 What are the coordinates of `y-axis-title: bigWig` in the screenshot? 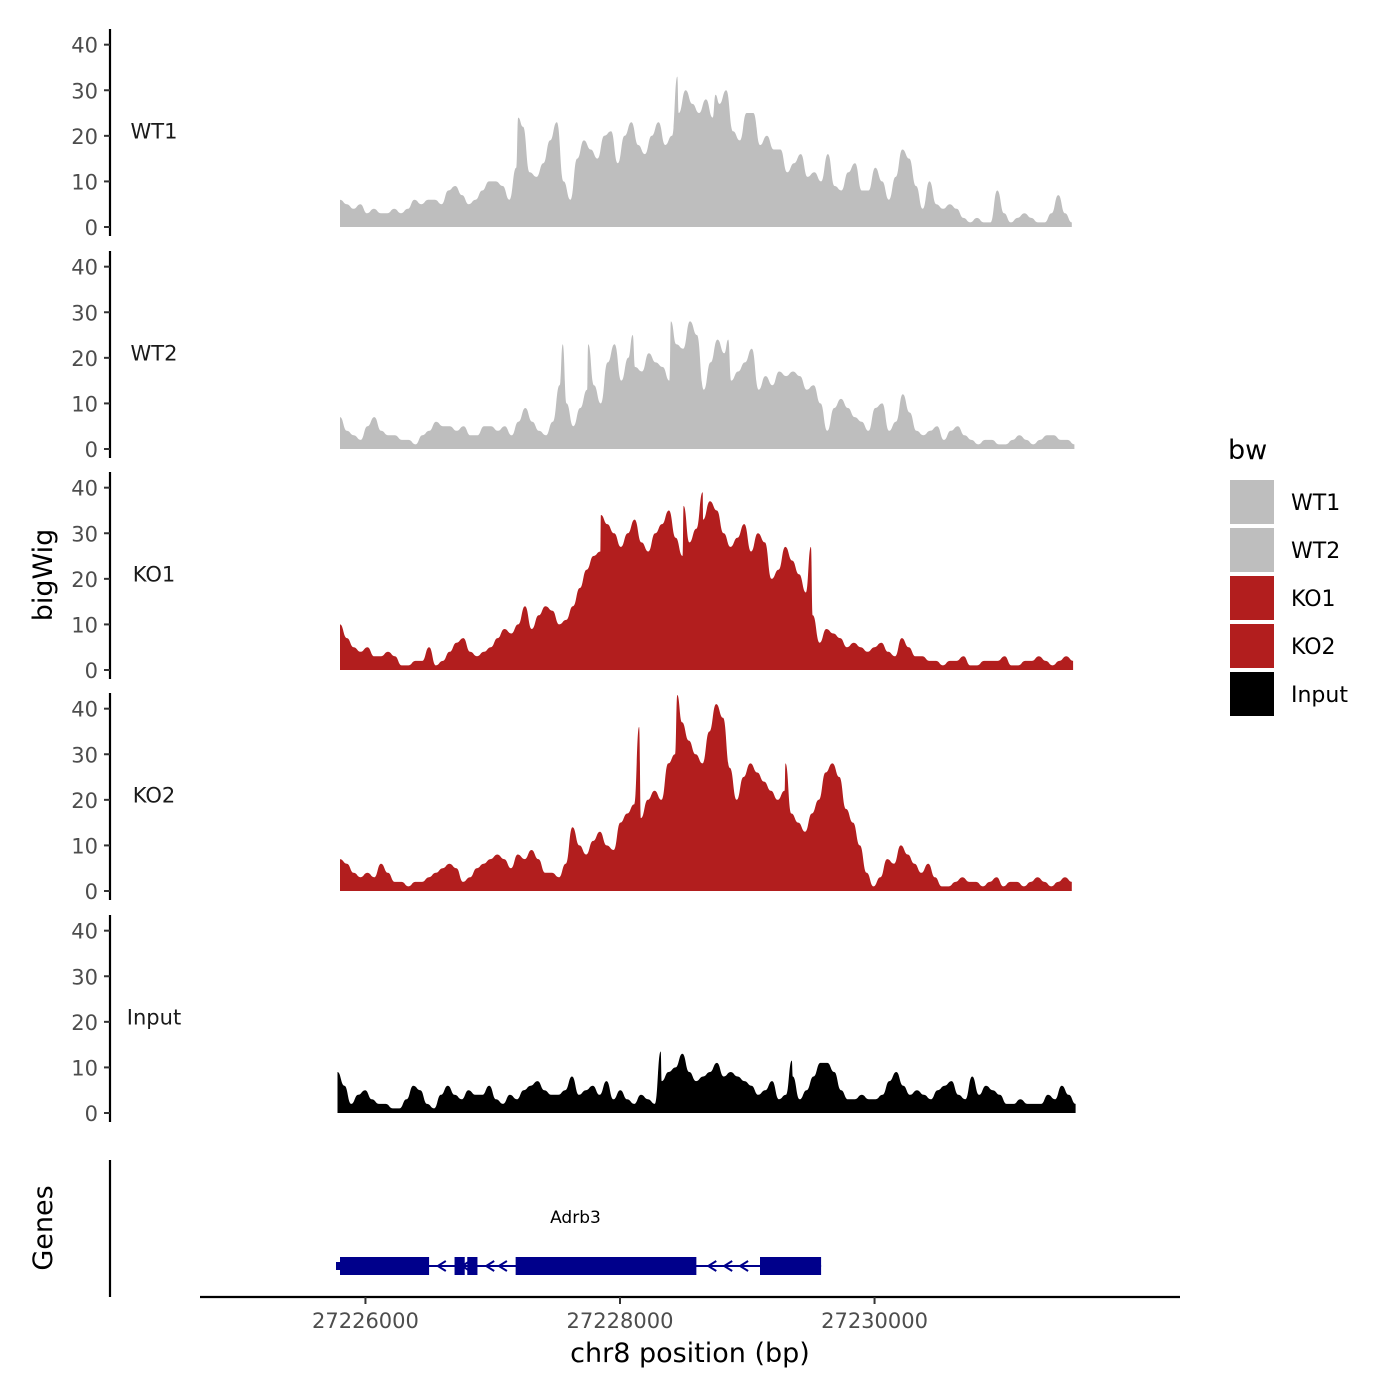 It's located at (43, 575).